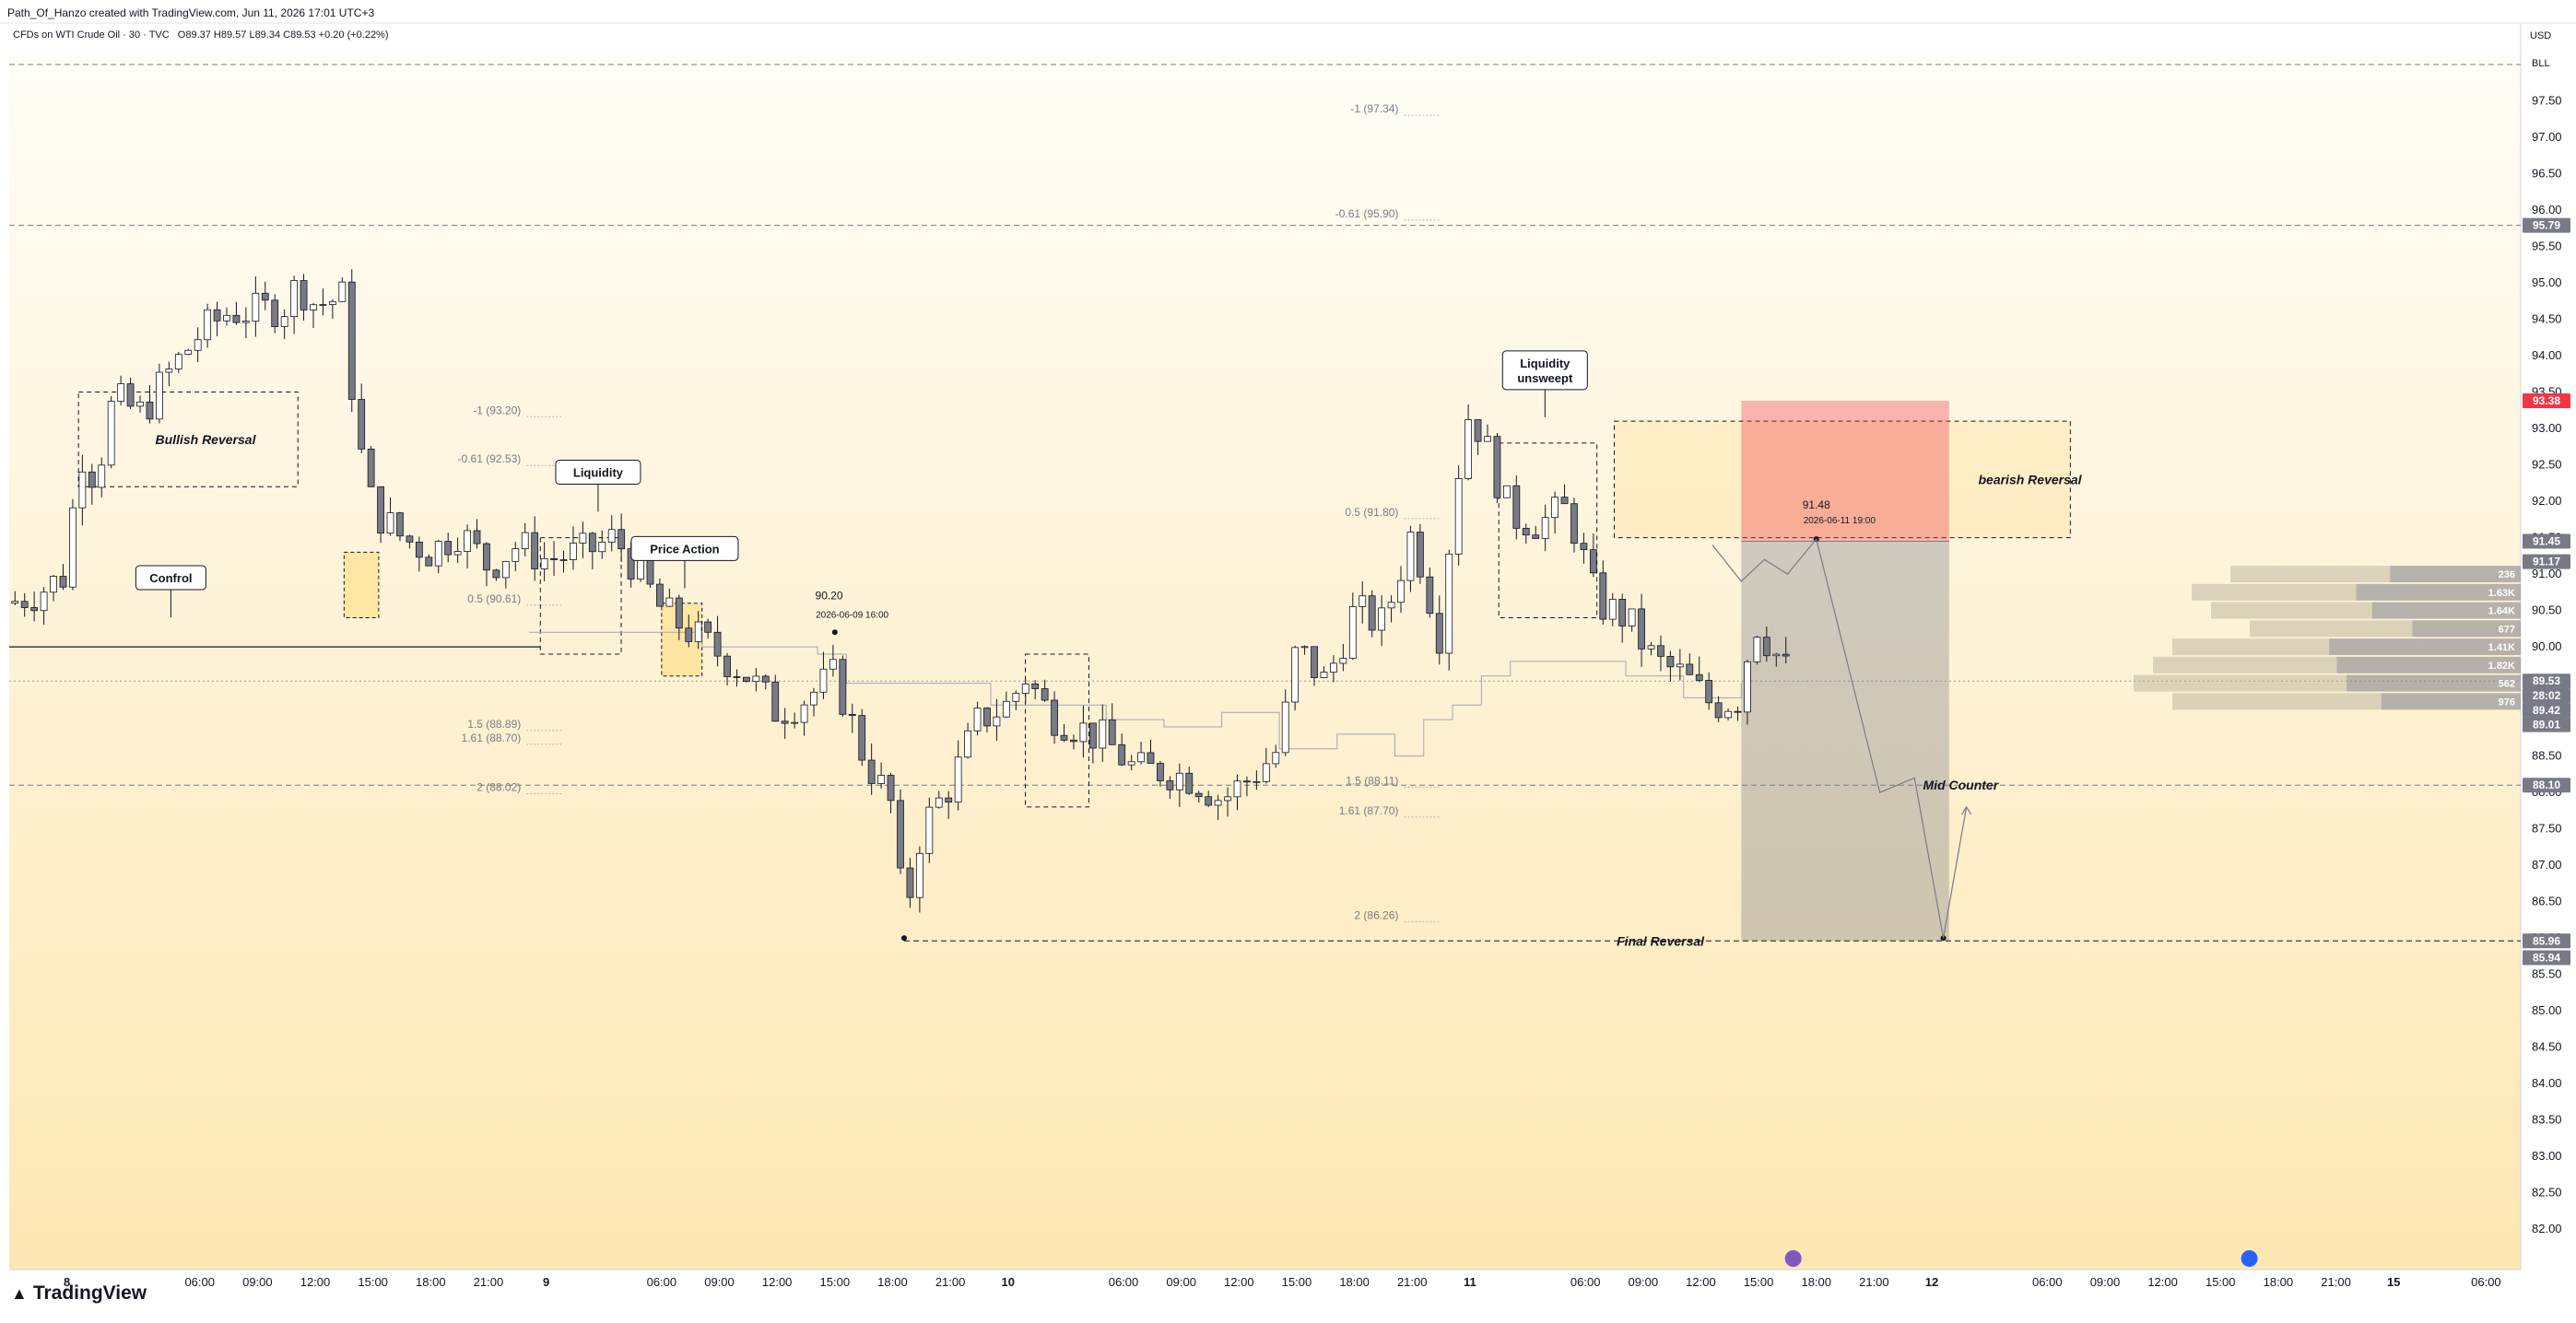  Describe the element at coordinates (2547, 1193) in the screenshot. I see `y-tick-label: 82.50` at that location.